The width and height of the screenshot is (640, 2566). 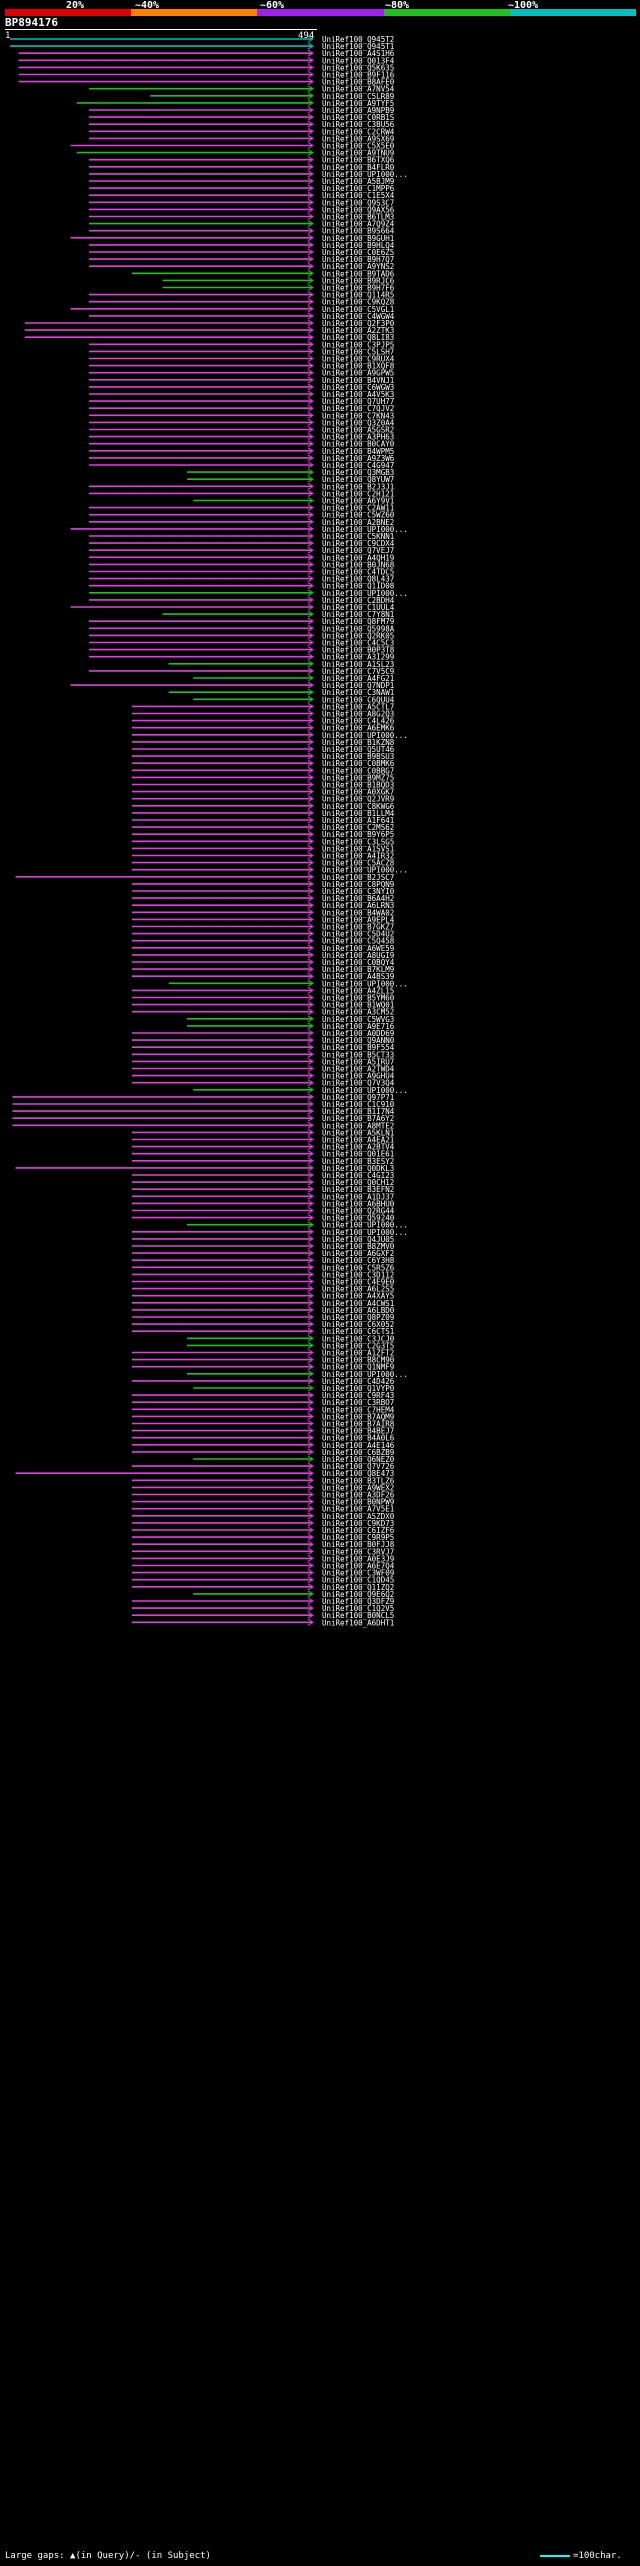 What do you see at coordinates (358, 330) in the screenshot?
I see `hit-label: UniRef100_A2ZTK3` at bounding box center [358, 330].